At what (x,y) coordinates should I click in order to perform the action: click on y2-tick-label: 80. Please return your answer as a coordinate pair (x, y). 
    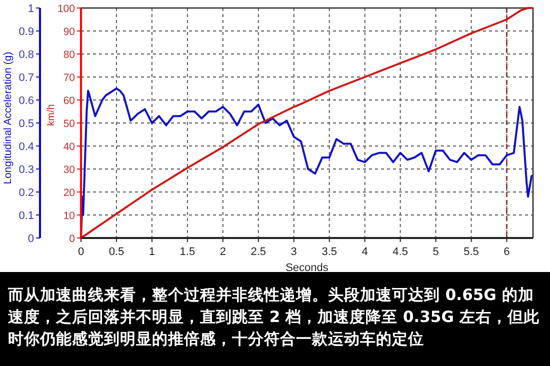
    Looking at the image, I should click on (69, 55).